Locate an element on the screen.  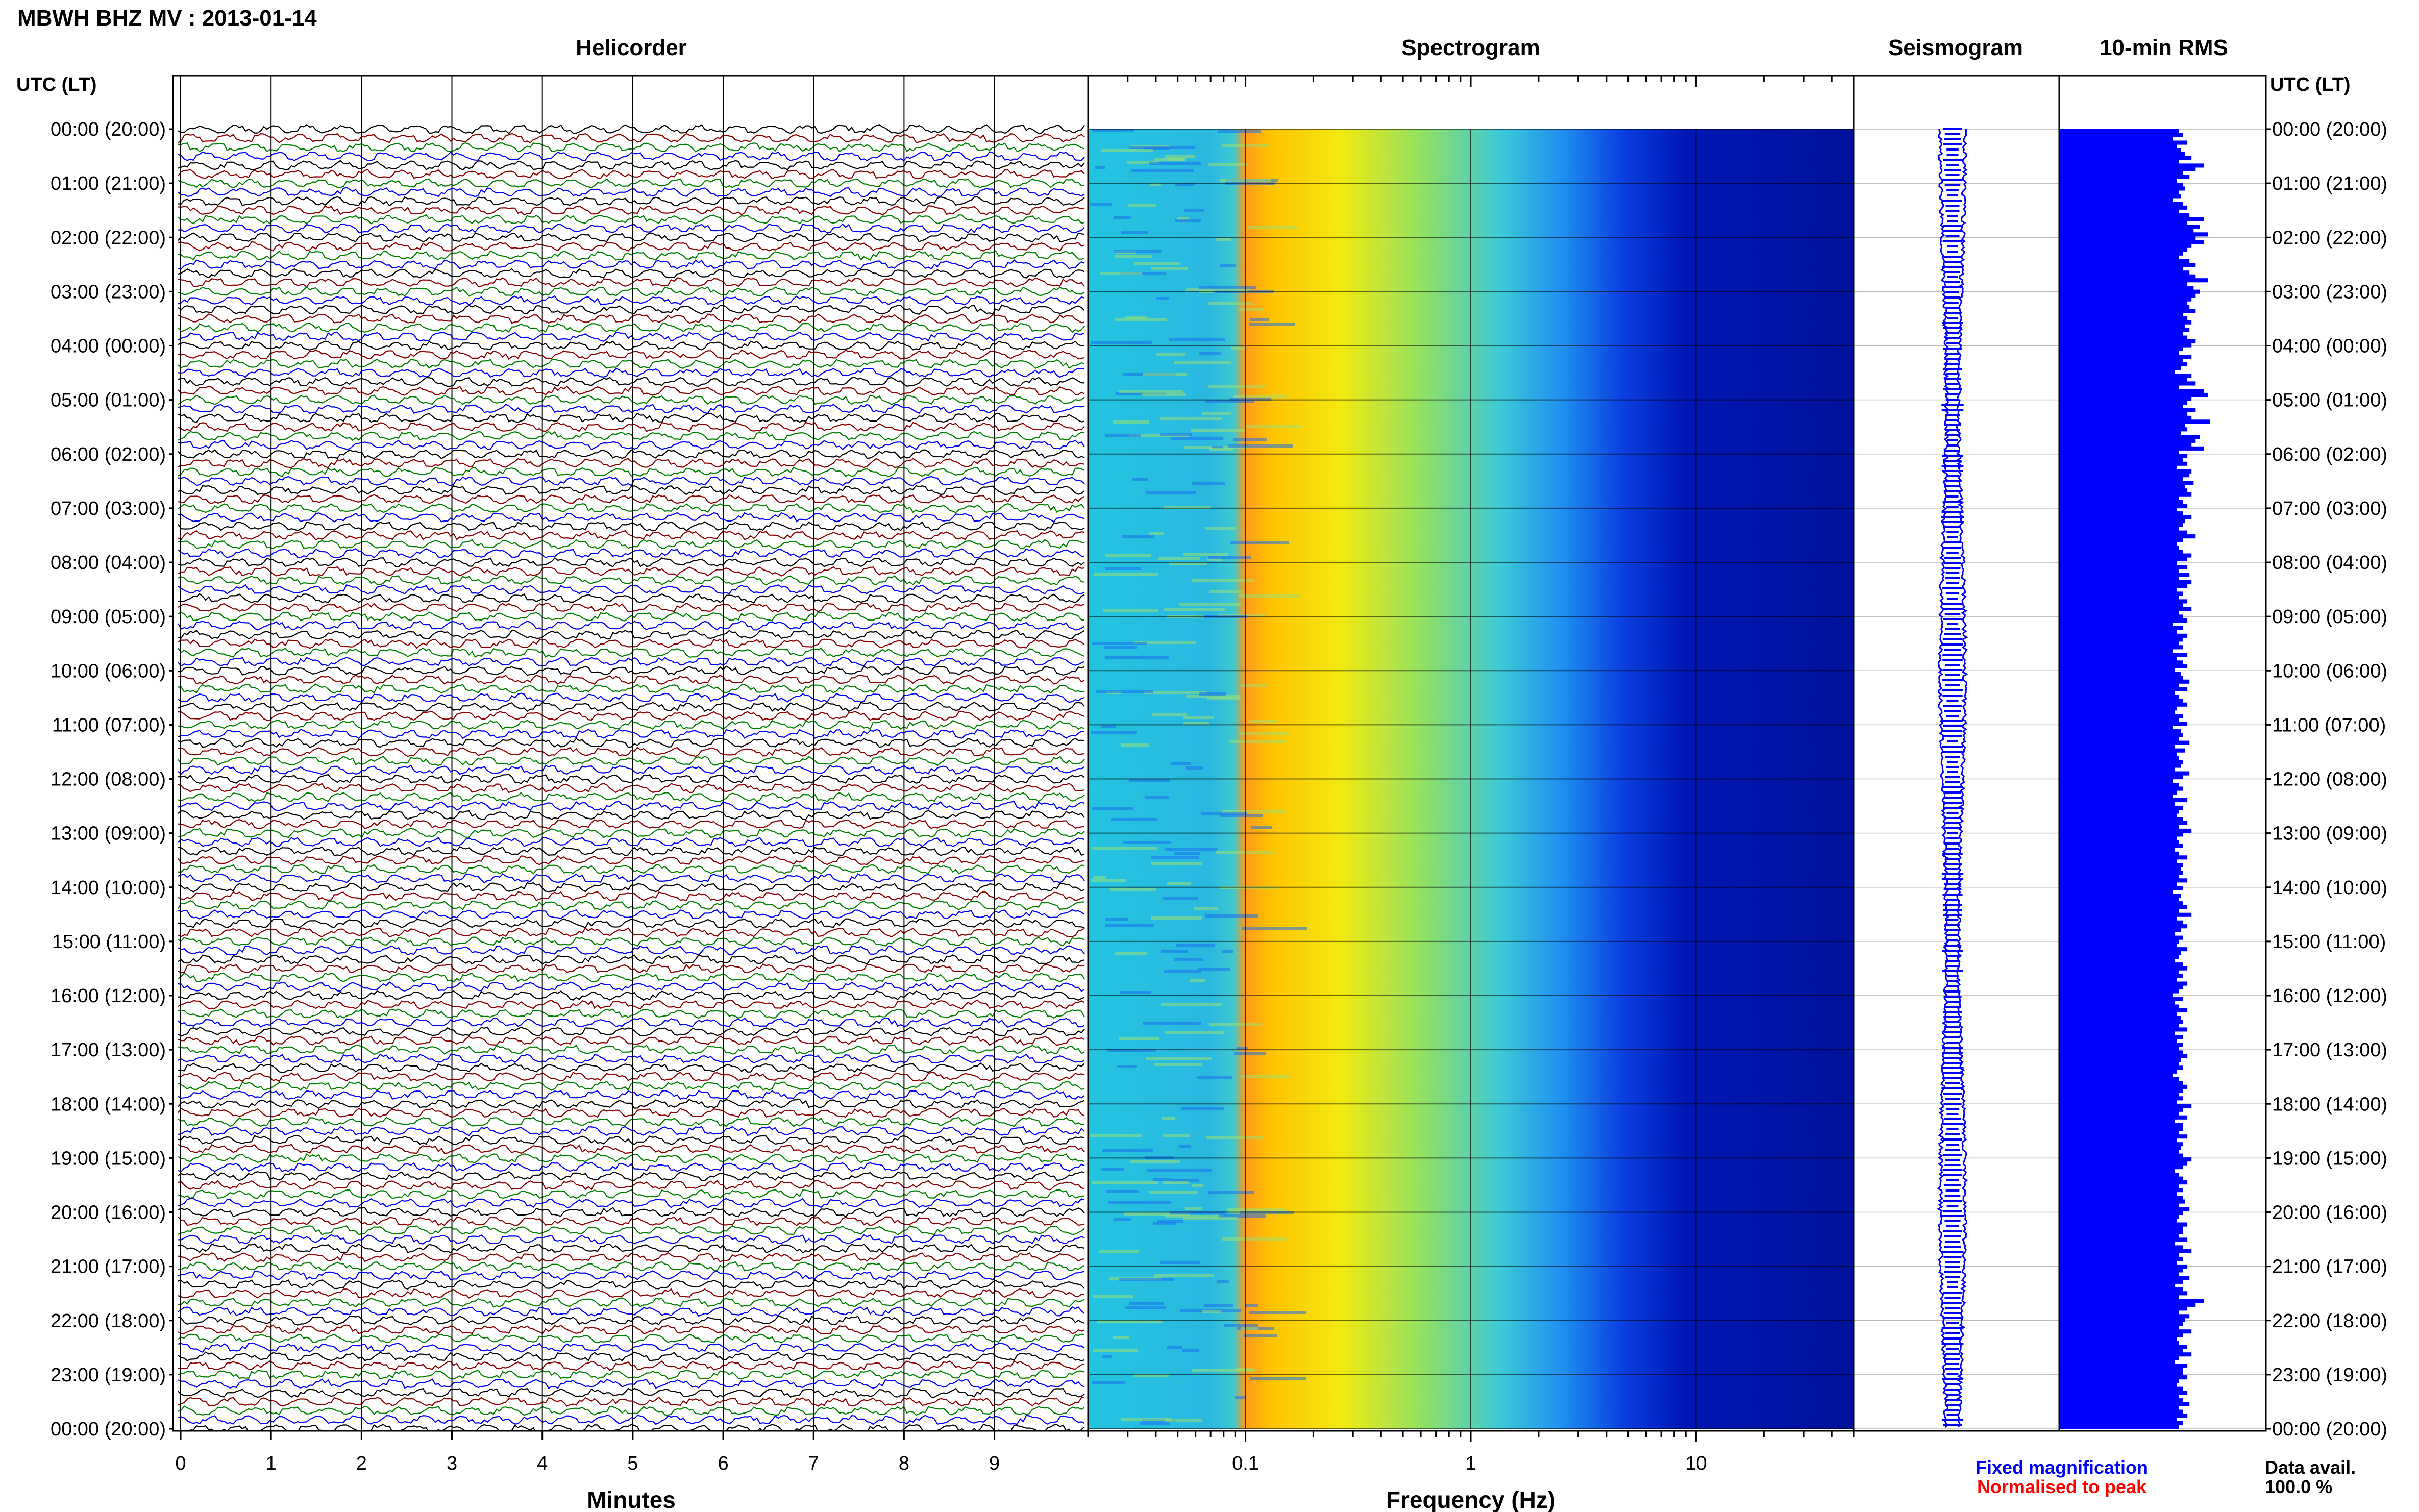
minutes-tick-label: 2 is located at coordinates (361, 1463).